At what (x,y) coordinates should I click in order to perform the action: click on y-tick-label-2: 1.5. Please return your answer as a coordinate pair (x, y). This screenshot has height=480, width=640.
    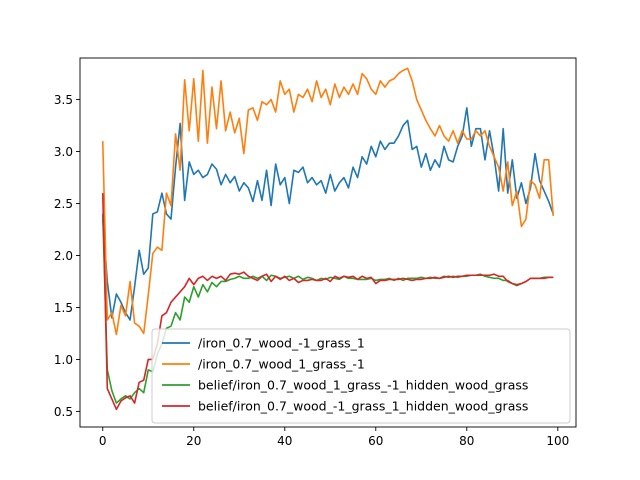
    Looking at the image, I should click on (63, 308).